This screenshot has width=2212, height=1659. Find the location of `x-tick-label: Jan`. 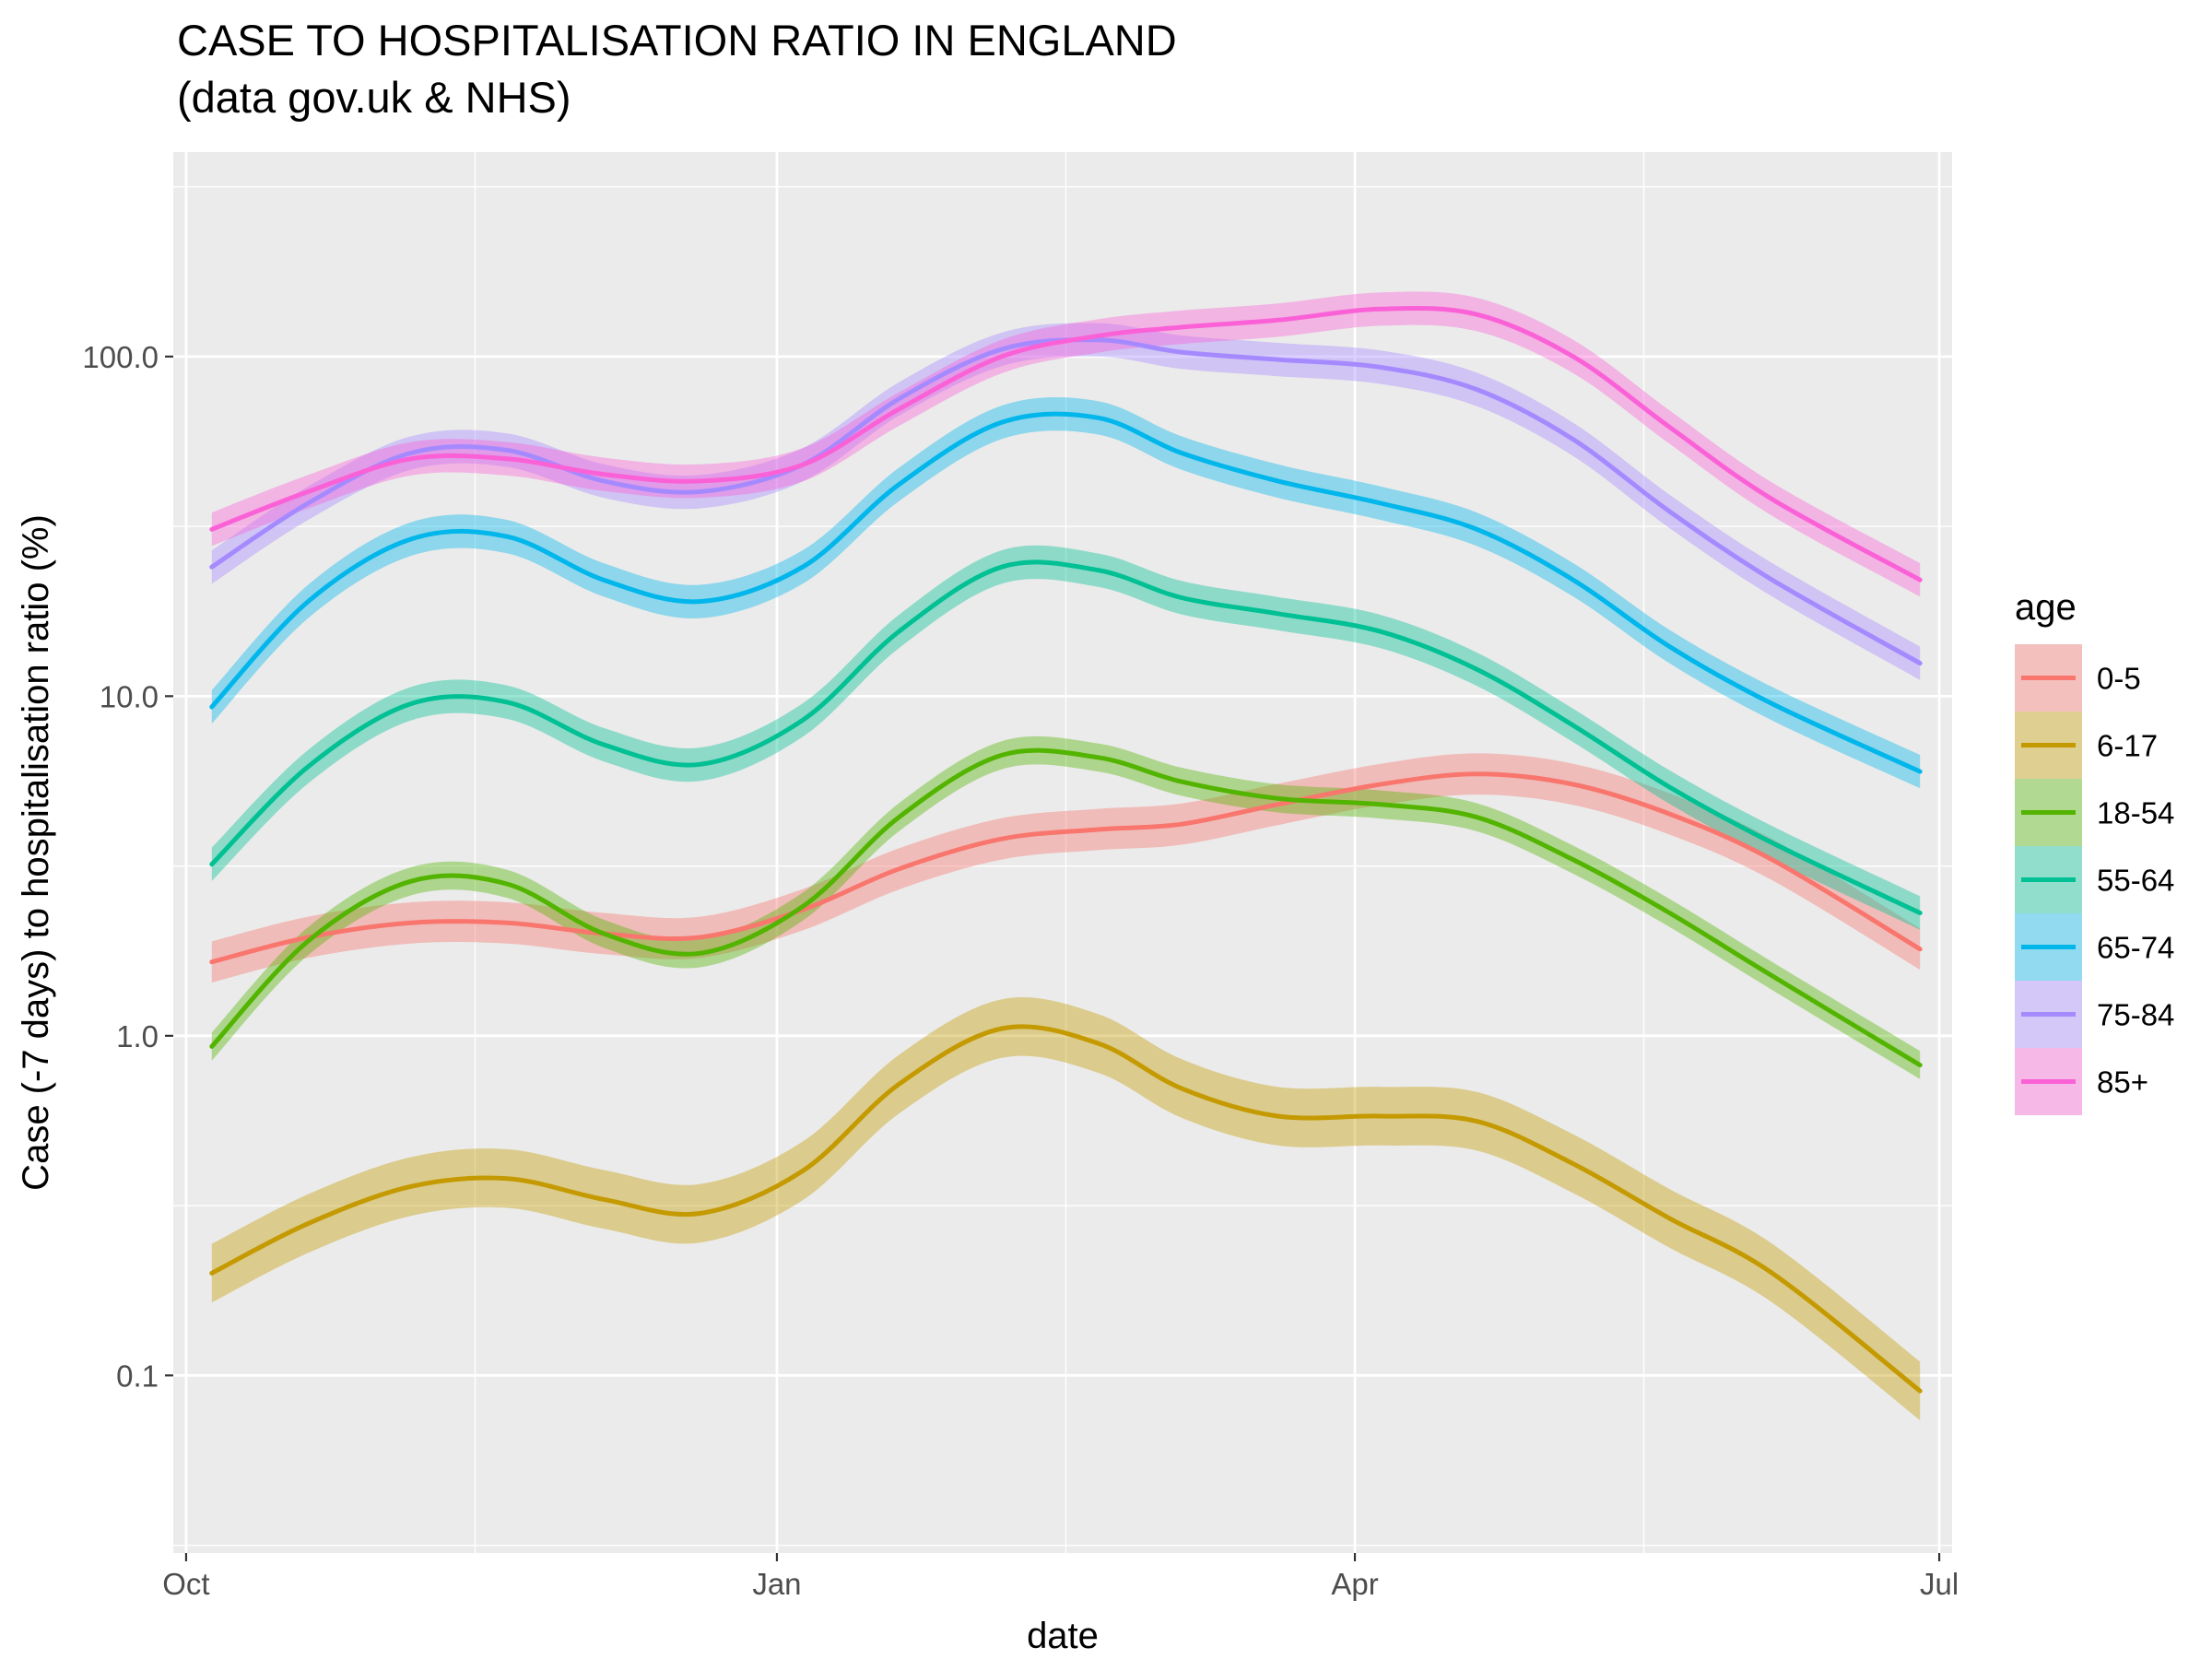

x-tick-label: Jan is located at coordinates (776, 1584).